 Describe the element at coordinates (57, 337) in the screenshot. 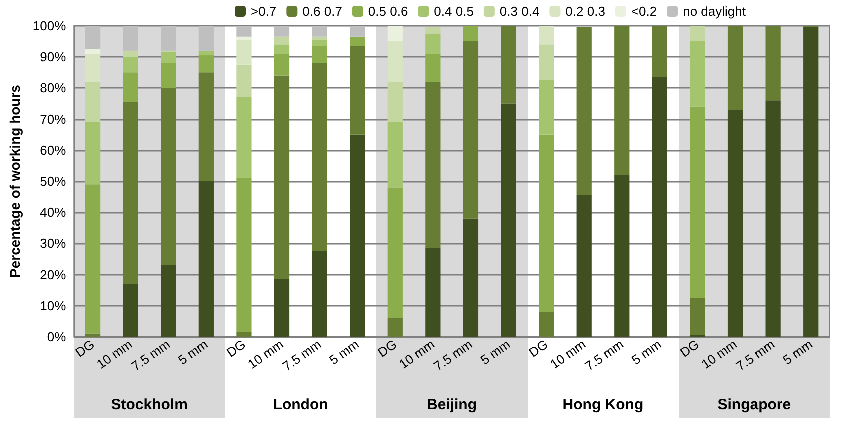

I see `y-tick-label: 0%` at that location.